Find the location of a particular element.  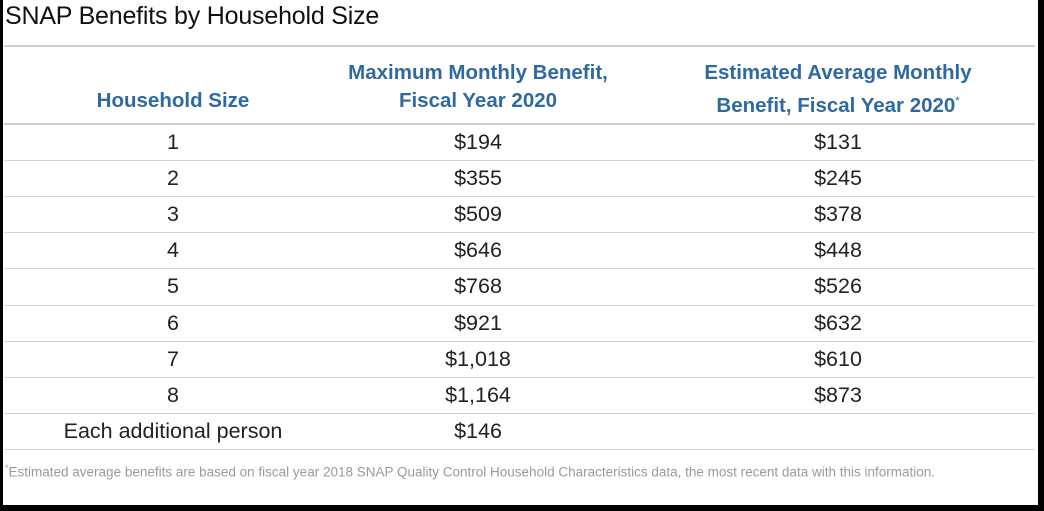

avg-benefit-cell: $632 is located at coordinates (838, 322).